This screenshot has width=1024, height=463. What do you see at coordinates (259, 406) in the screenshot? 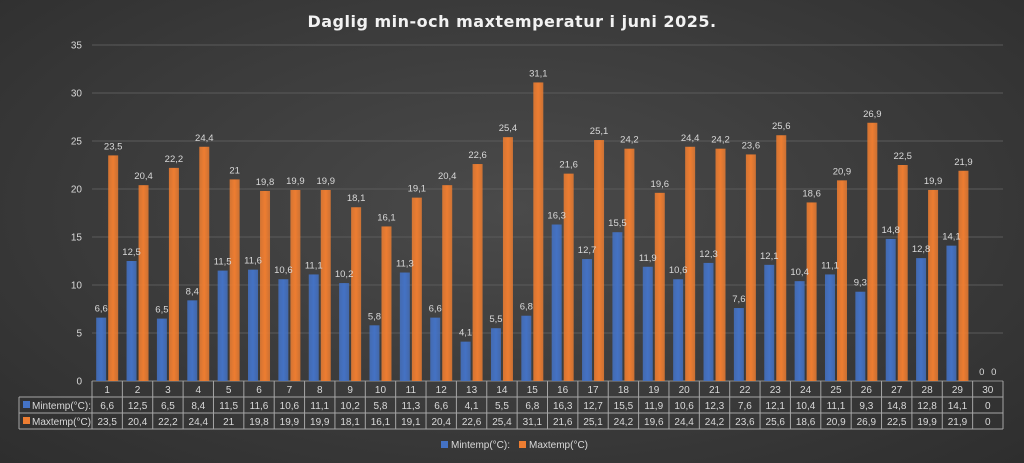
I see `table-cell: 11,6` at bounding box center [259, 406].